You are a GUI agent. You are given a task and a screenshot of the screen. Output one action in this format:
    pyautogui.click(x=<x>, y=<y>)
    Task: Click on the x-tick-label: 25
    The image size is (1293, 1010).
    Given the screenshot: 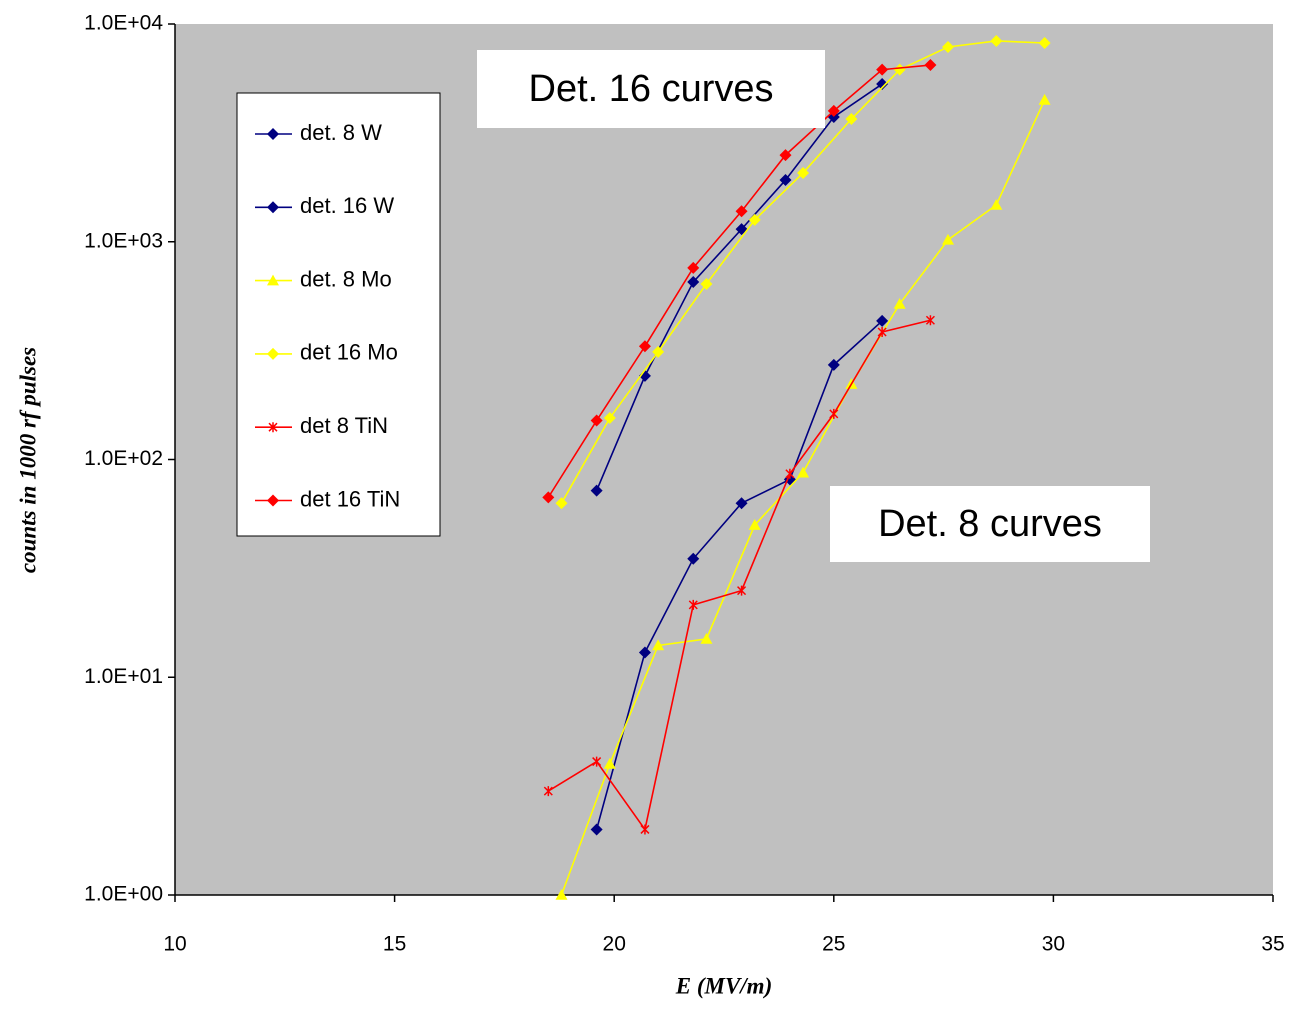 What is the action you would take?
    pyautogui.click(x=833, y=944)
    